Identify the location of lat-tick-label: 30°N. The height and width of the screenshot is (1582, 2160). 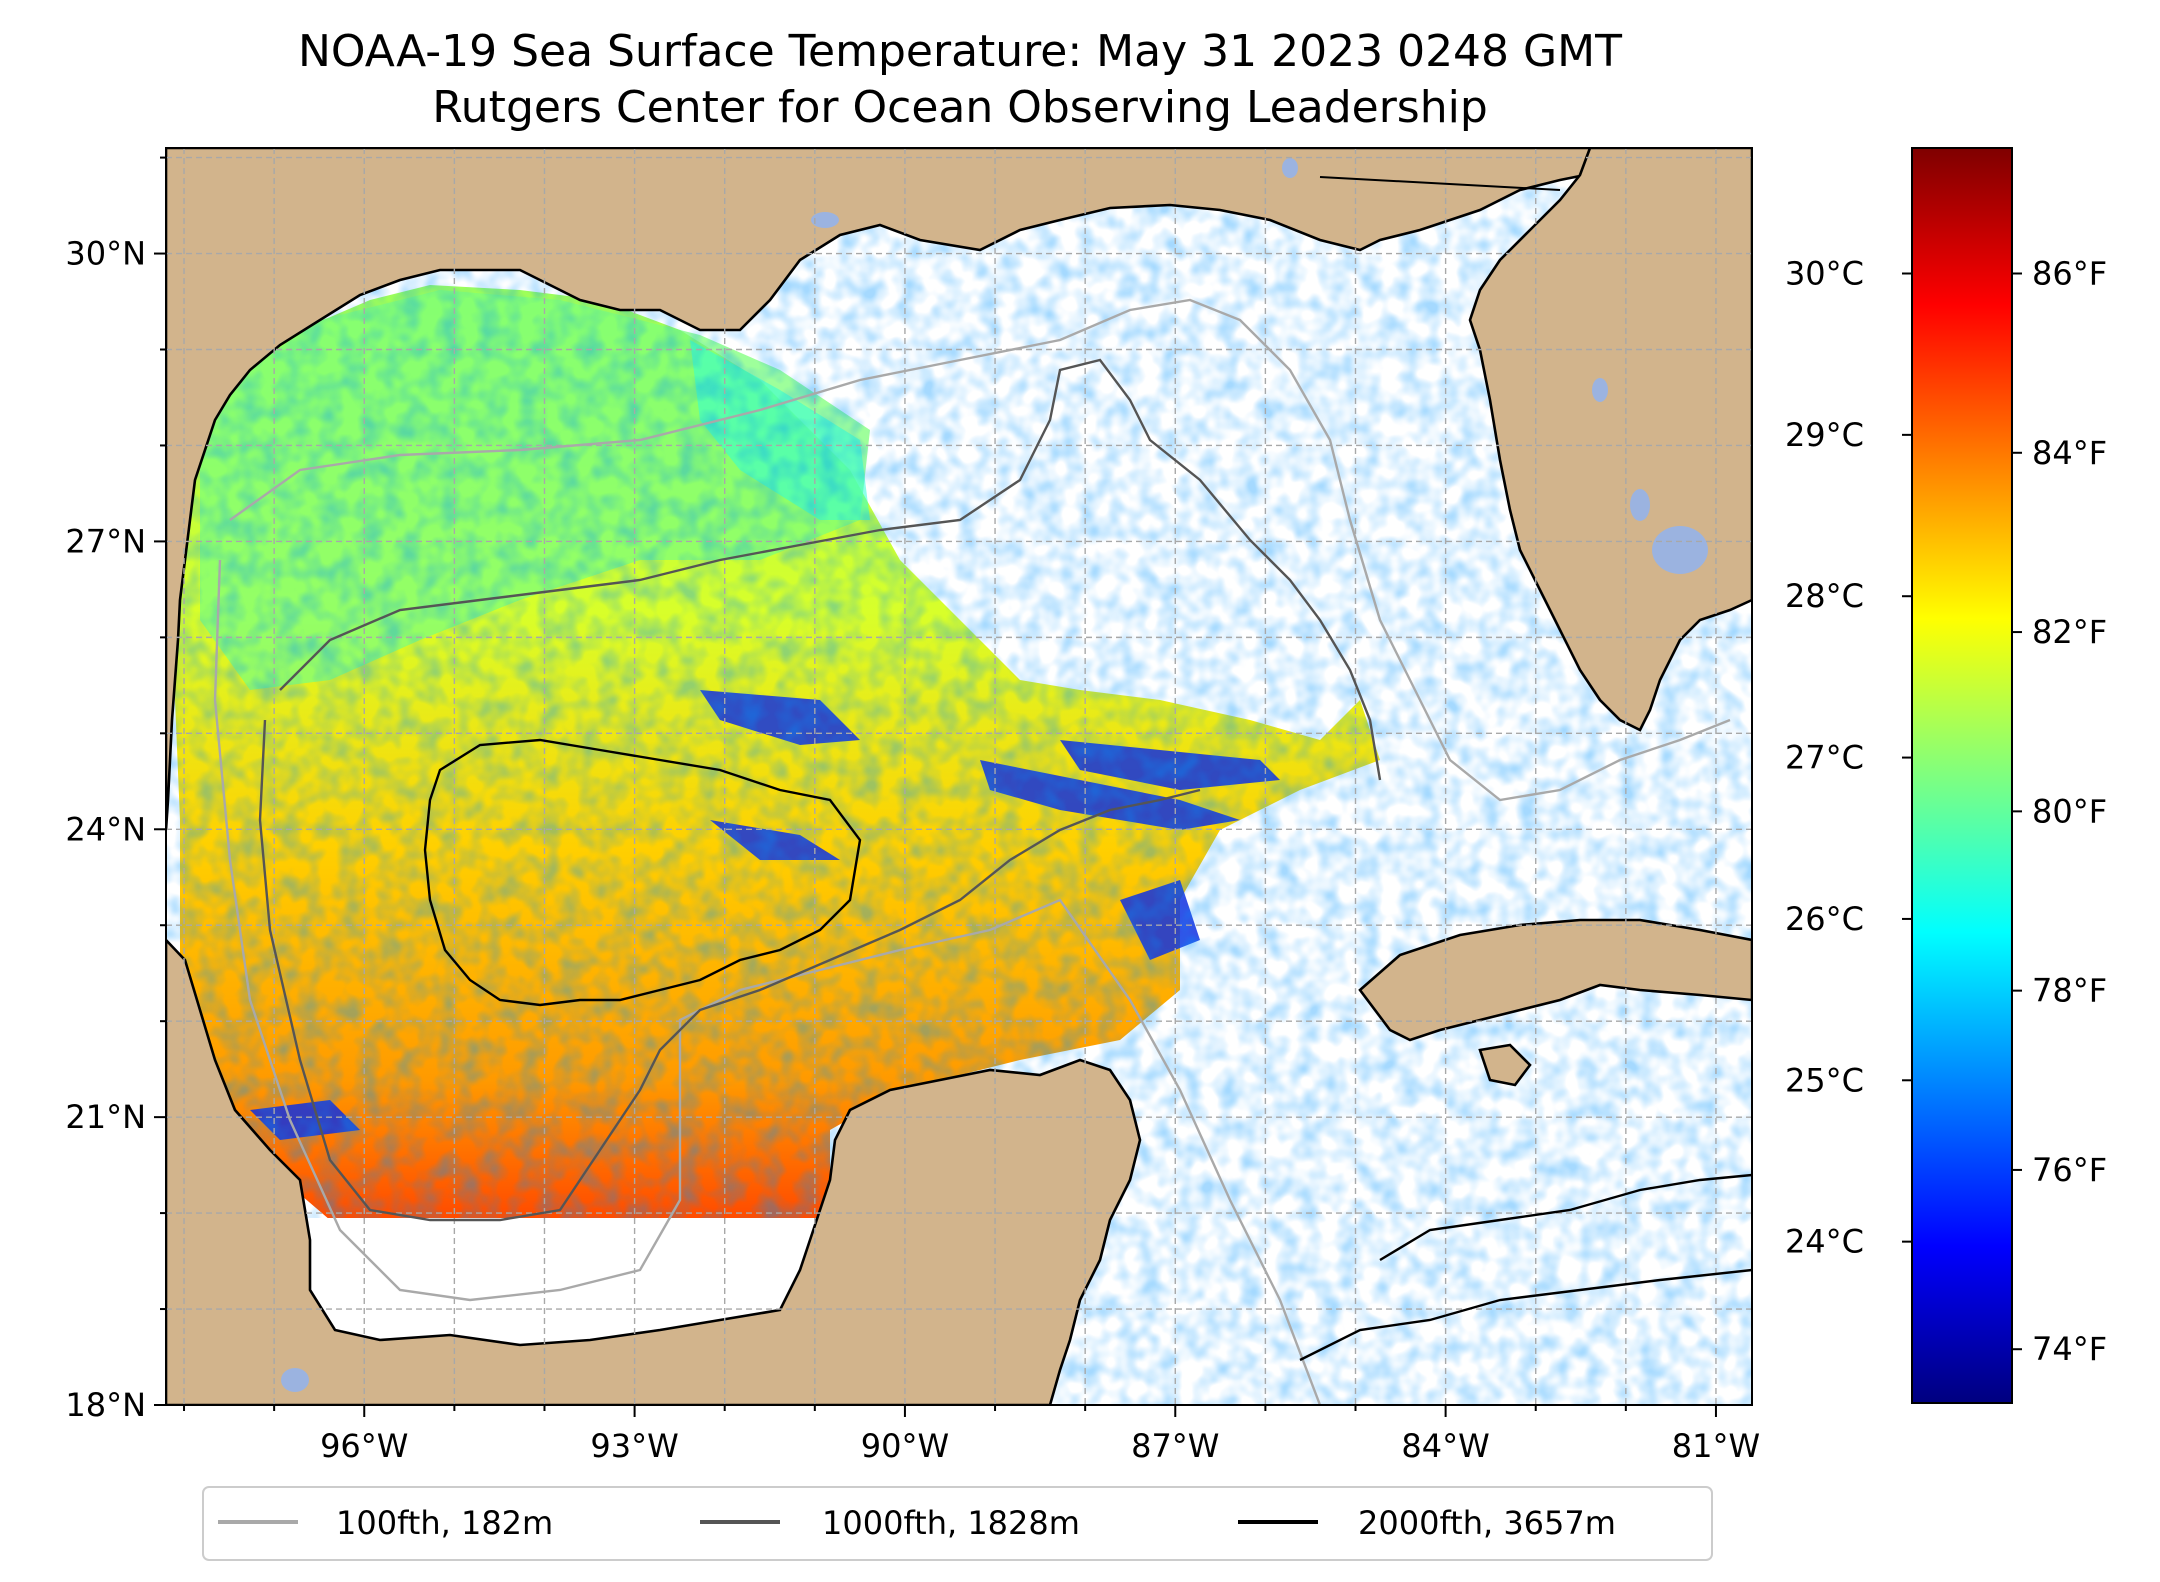
(105, 254).